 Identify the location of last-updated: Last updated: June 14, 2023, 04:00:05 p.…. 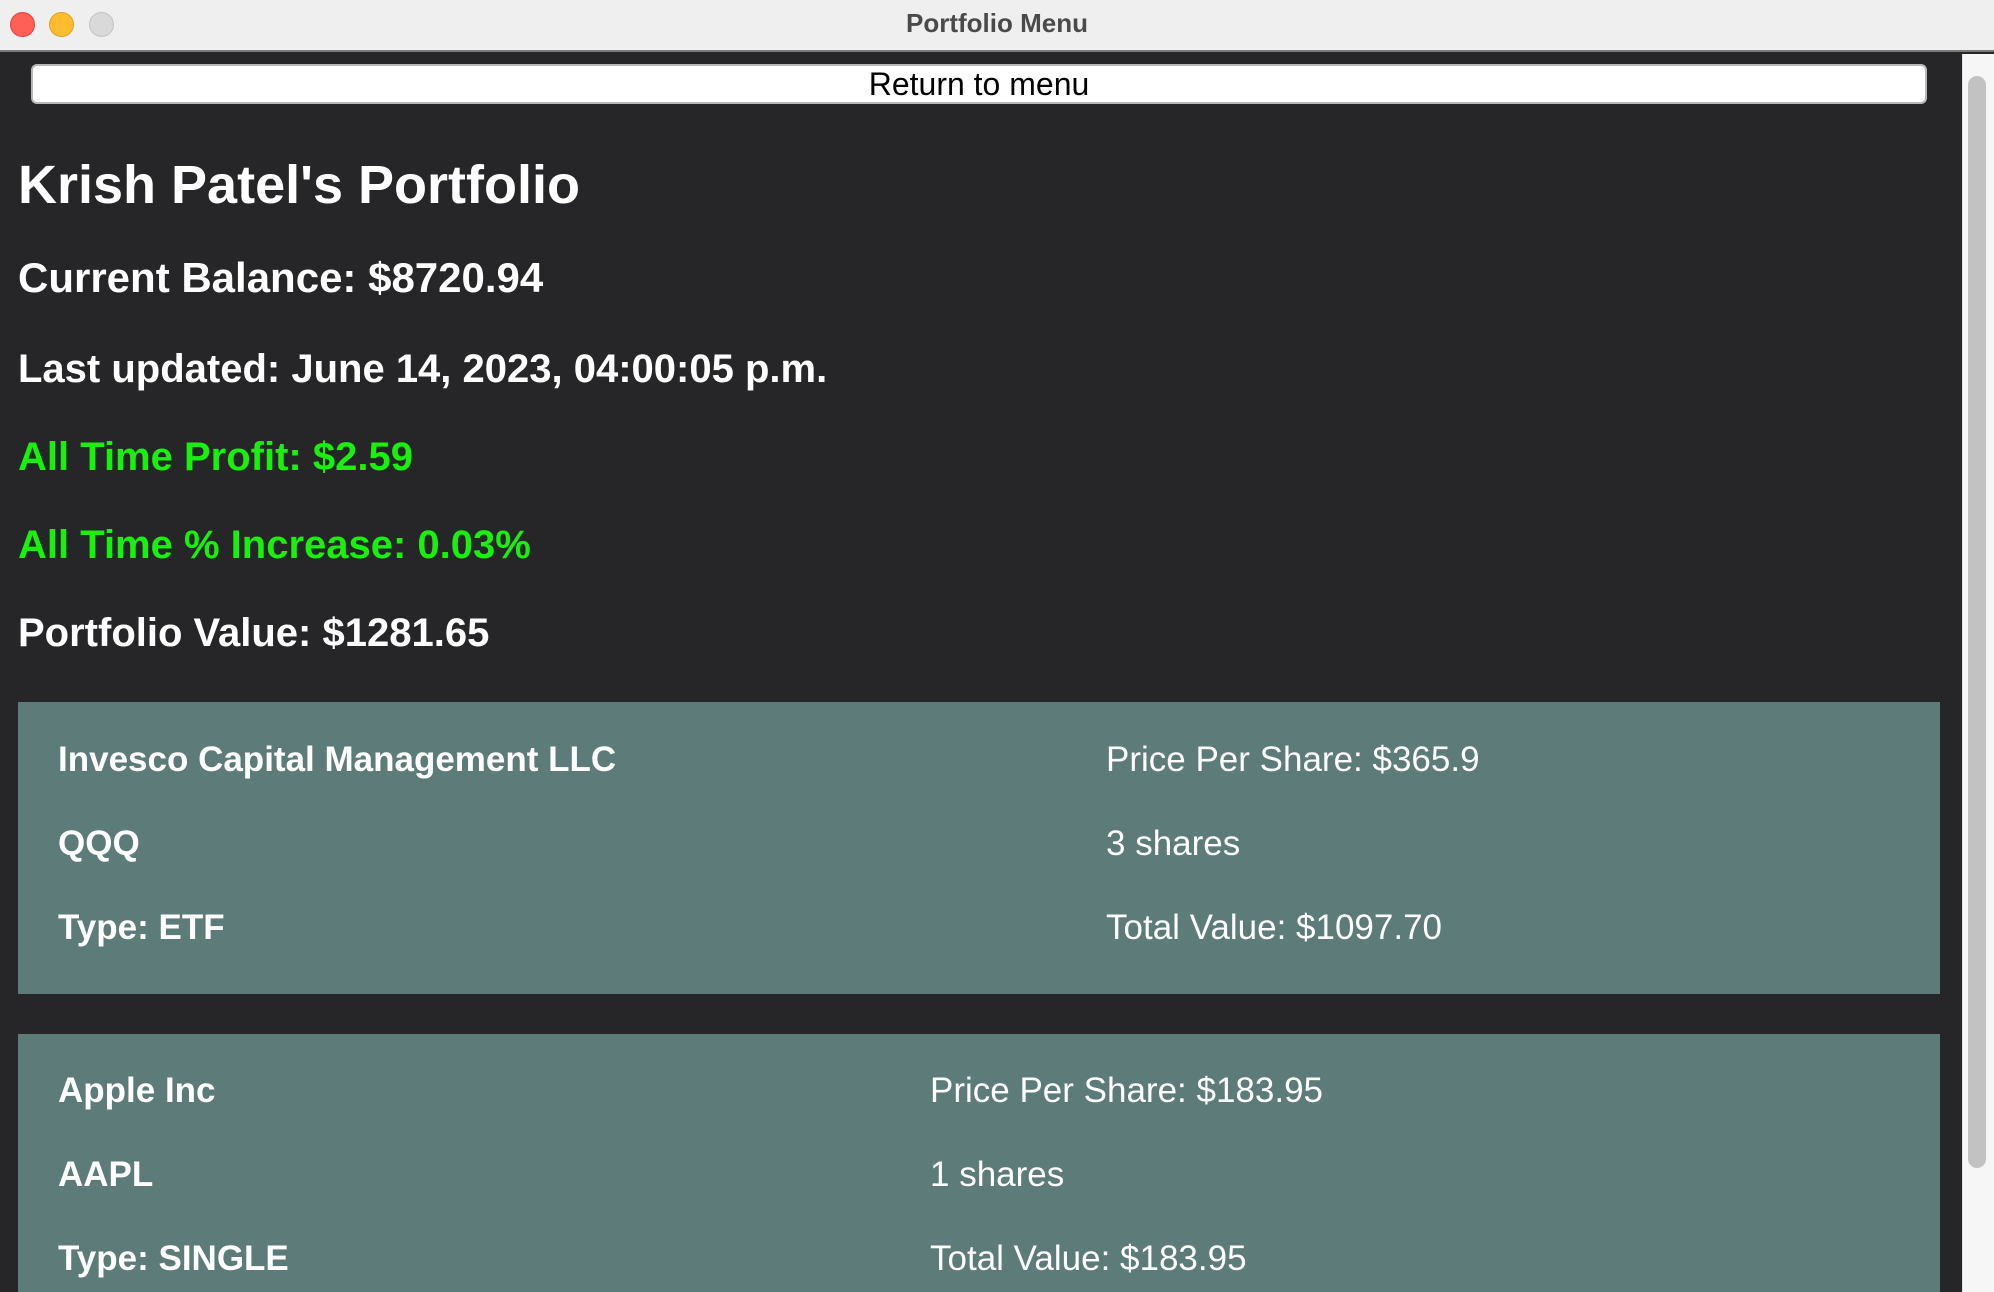
(423, 369).